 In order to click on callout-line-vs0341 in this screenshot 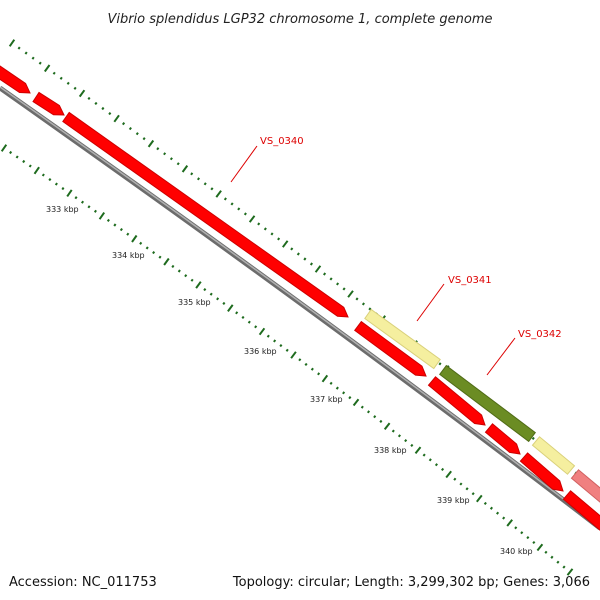, I will do `click(430, 302)`.